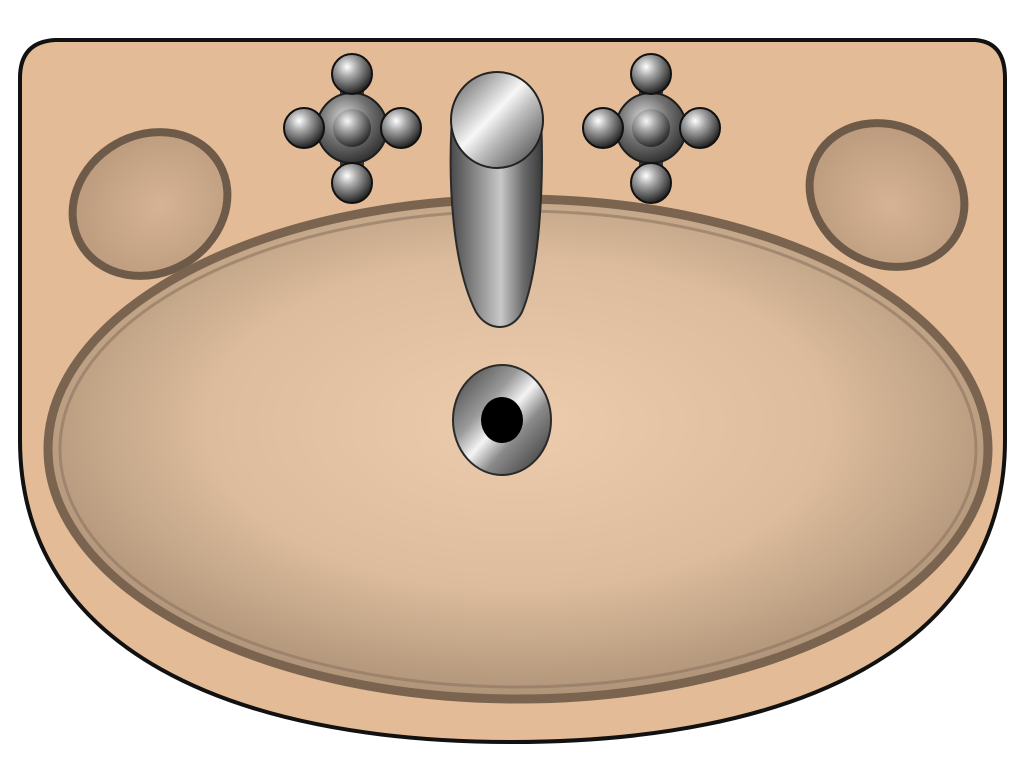 This screenshot has width=1024, height=768. What do you see at coordinates (352, 128) in the screenshot?
I see `left-tap-handle` at bounding box center [352, 128].